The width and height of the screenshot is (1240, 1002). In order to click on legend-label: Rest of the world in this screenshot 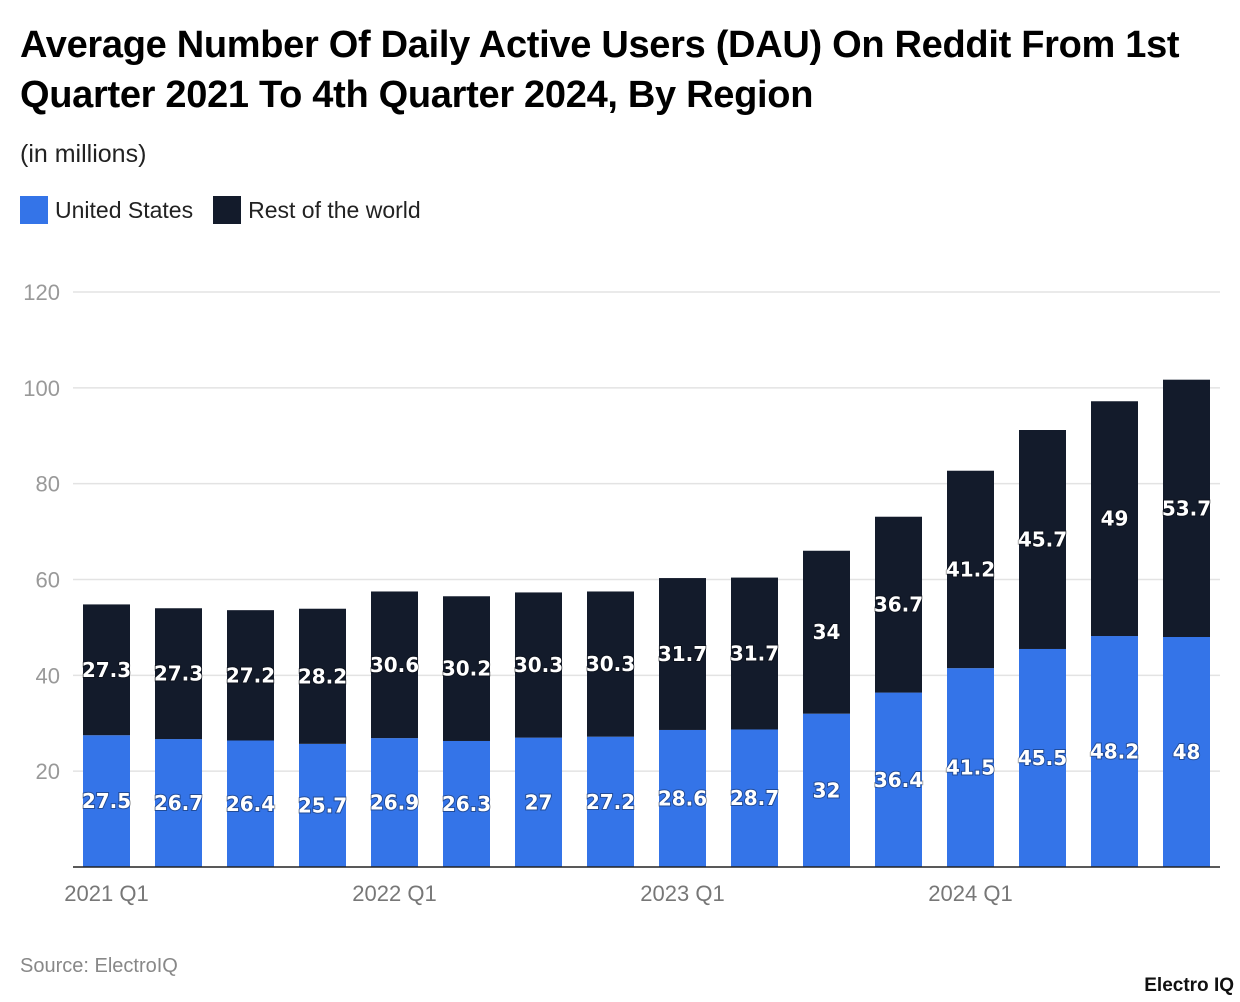, I will do `click(334, 209)`.